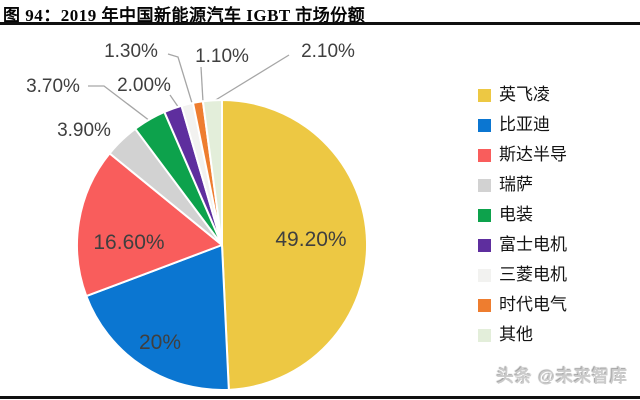 This screenshot has width=640, height=400. I want to click on slice-label-1: 49.20%, so click(310, 239).